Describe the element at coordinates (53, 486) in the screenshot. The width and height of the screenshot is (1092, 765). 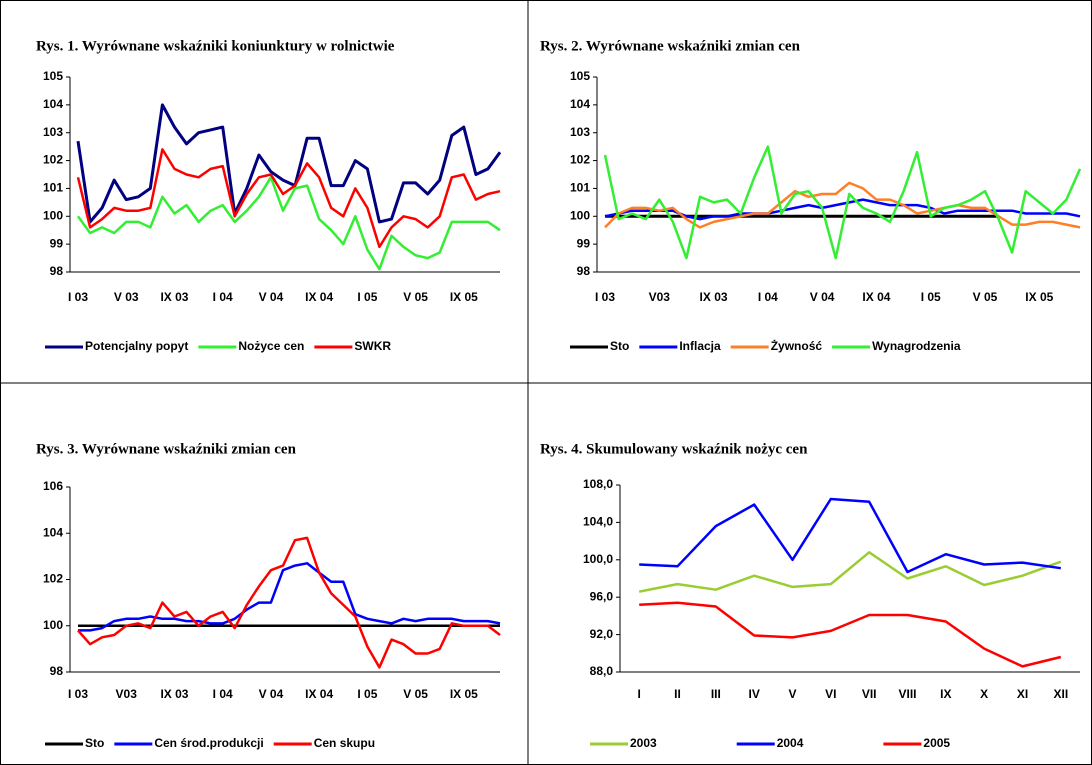
I see `y-tick-label: 106` at that location.